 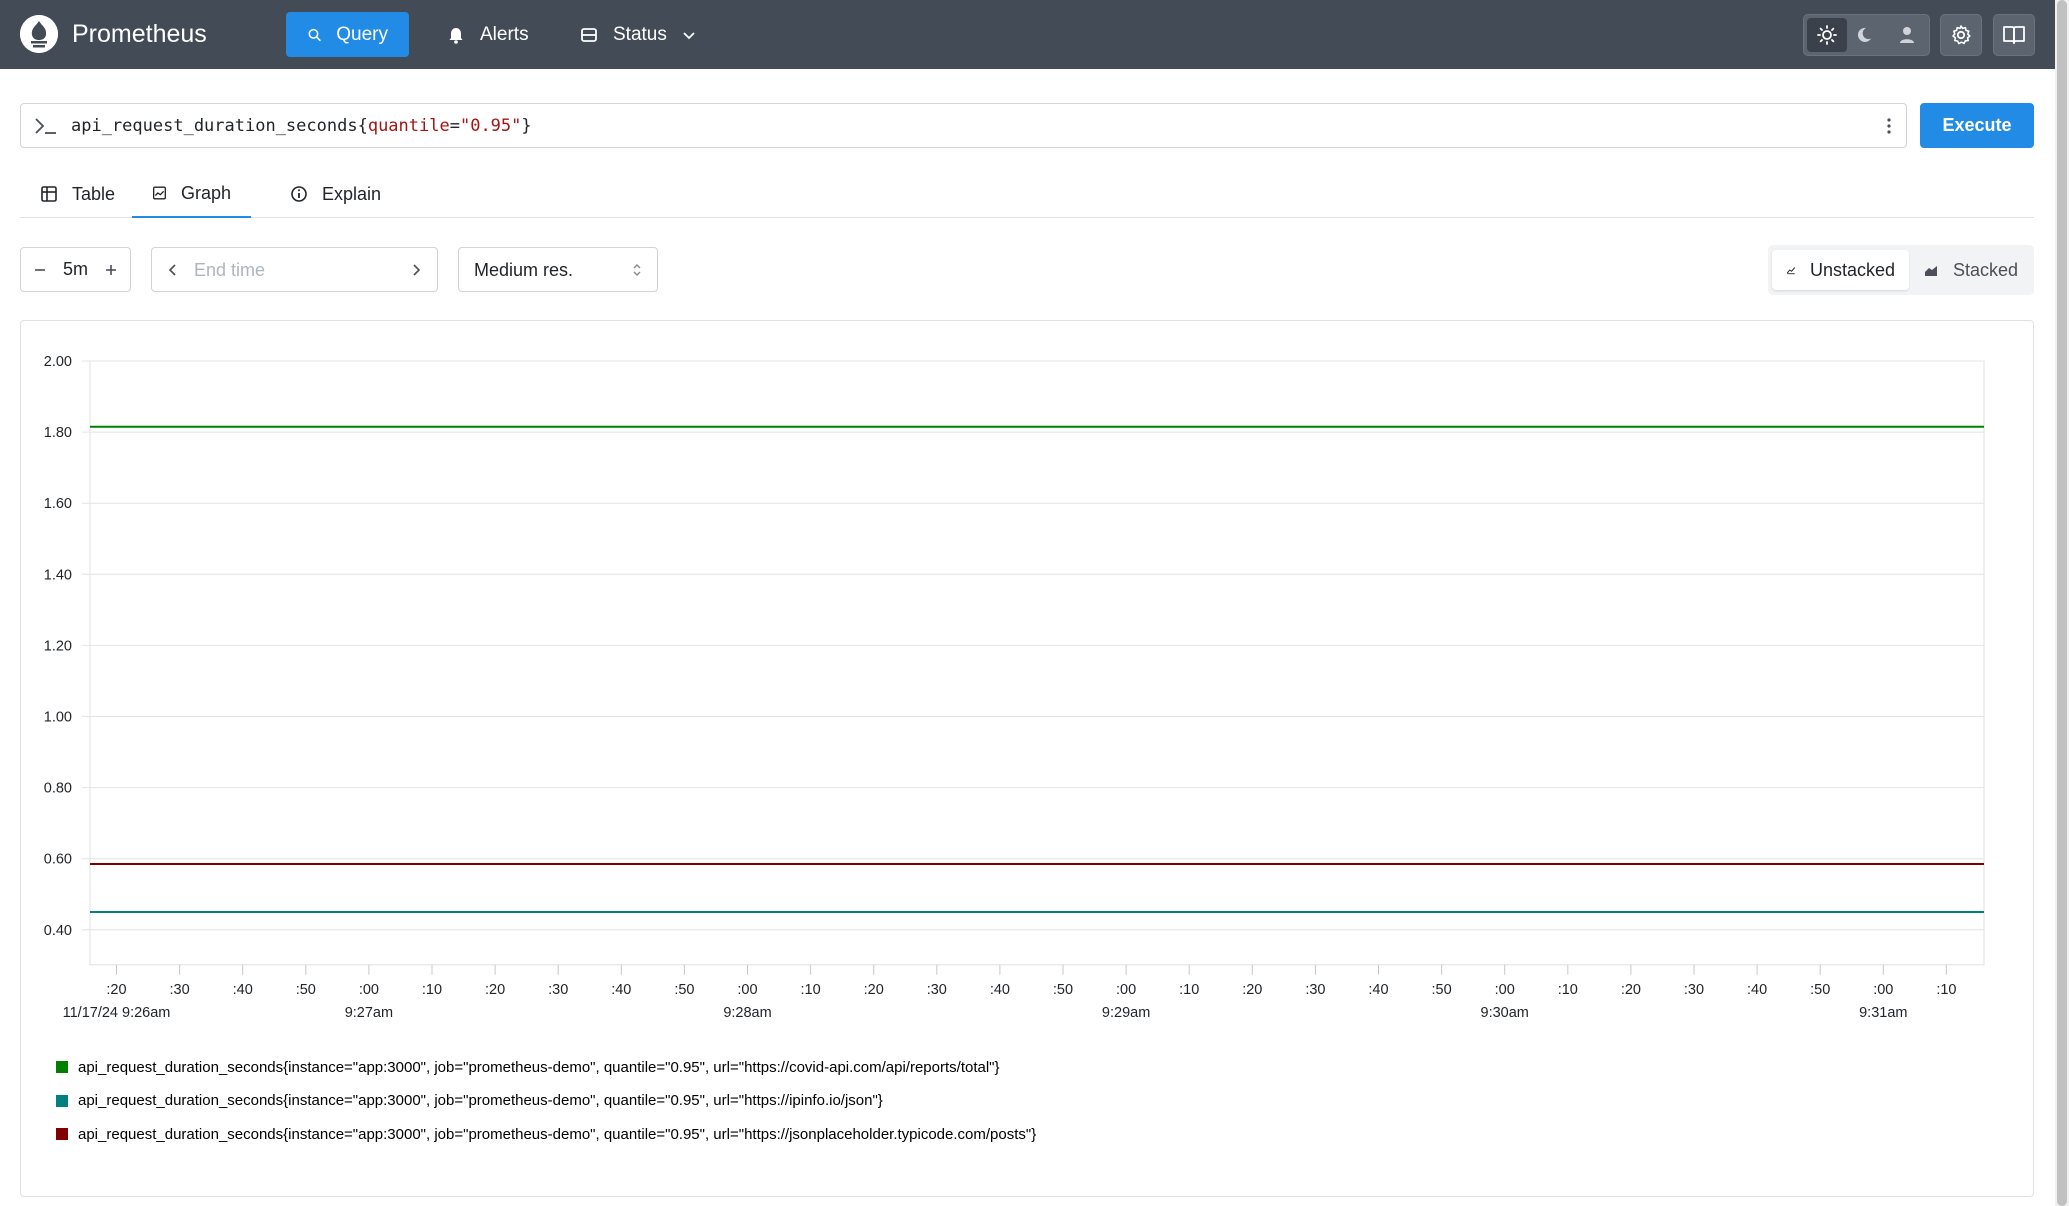 I want to click on range-value: 5m, so click(x=75, y=269).